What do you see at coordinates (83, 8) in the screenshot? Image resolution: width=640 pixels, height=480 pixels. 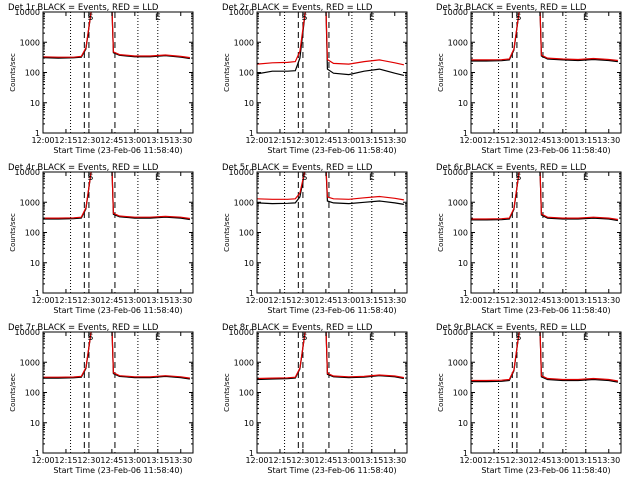 I see `panel-title: Det 1r BLACK = Events, RED = LLD` at bounding box center [83, 8].